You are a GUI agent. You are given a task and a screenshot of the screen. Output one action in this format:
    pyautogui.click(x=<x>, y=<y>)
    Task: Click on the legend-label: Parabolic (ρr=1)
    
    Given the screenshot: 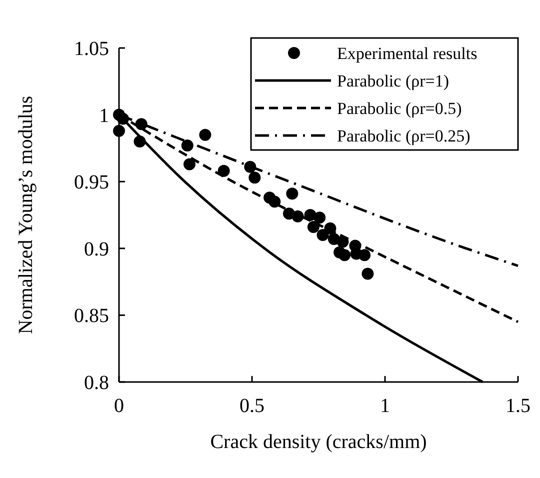 What is the action you would take?
    pyautogui.click(x=393, y=80)
    